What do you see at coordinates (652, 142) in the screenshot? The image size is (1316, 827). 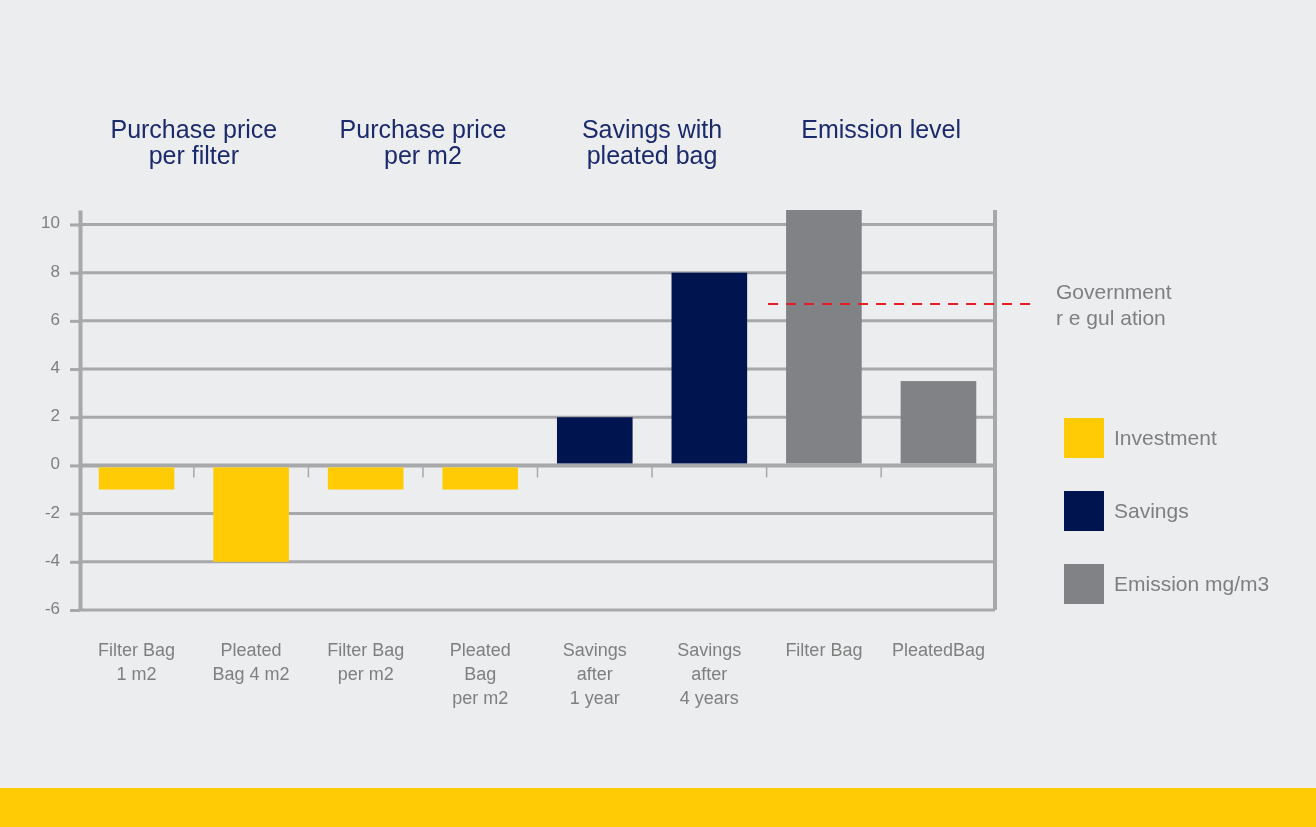 I see `text: Savings with pleated bag` at bounding box center [652, 142].